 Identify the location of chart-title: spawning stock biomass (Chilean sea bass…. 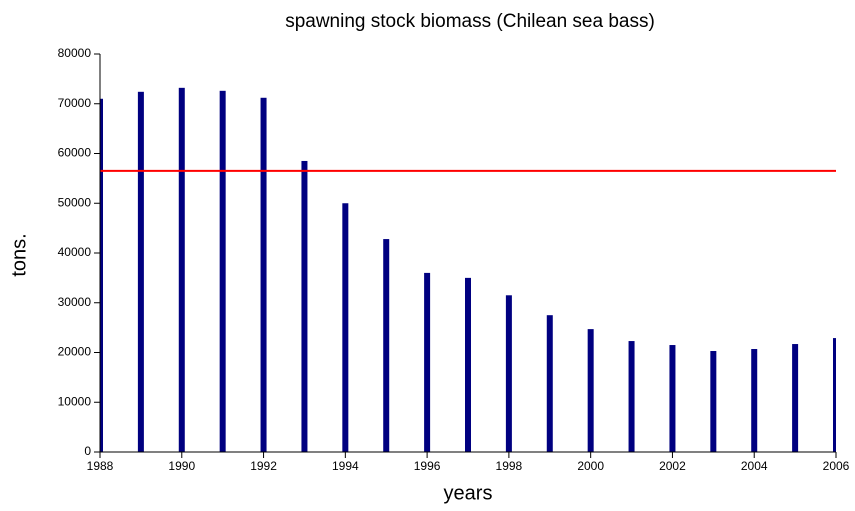
(470, 21).